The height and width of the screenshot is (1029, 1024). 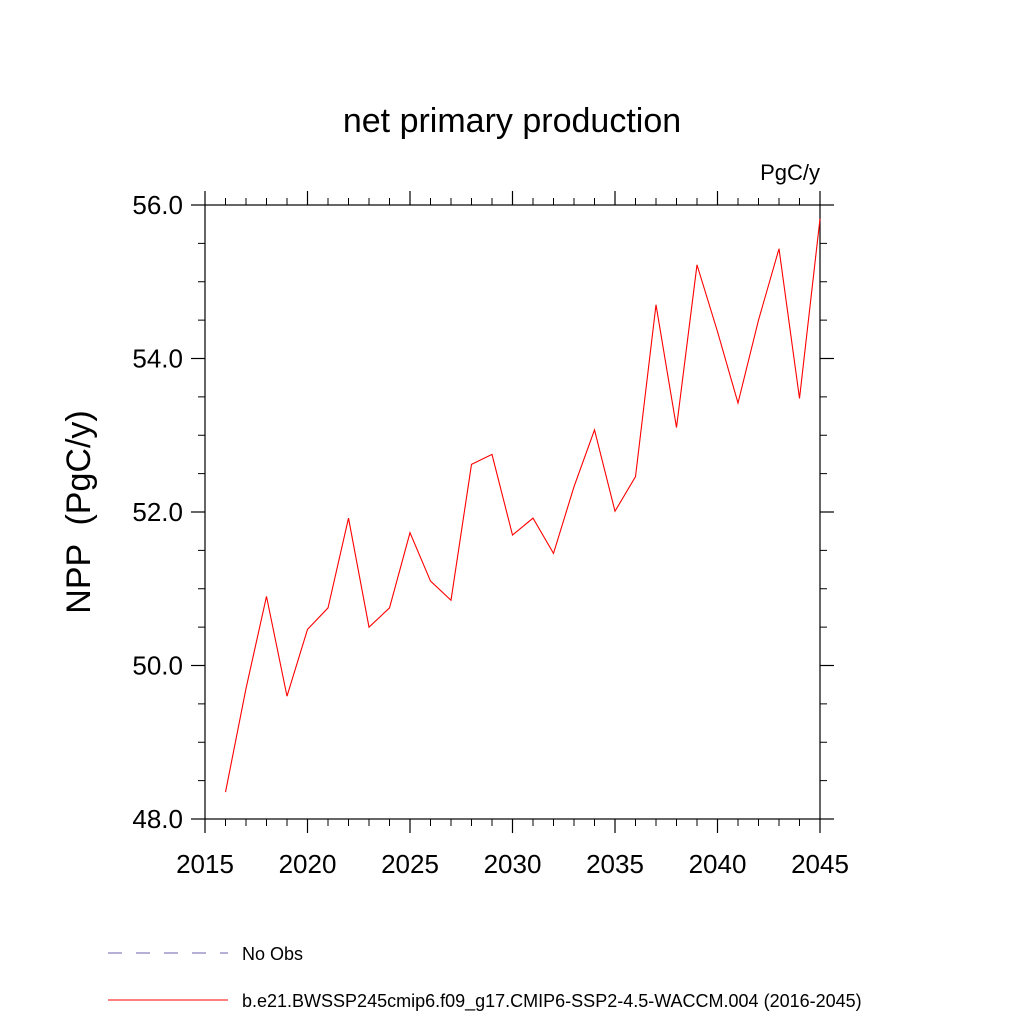 What do you see at coordinates (615, 864) in the screenshot?
I see `x-tick-label: 2035` at bounding box center [615, 864].